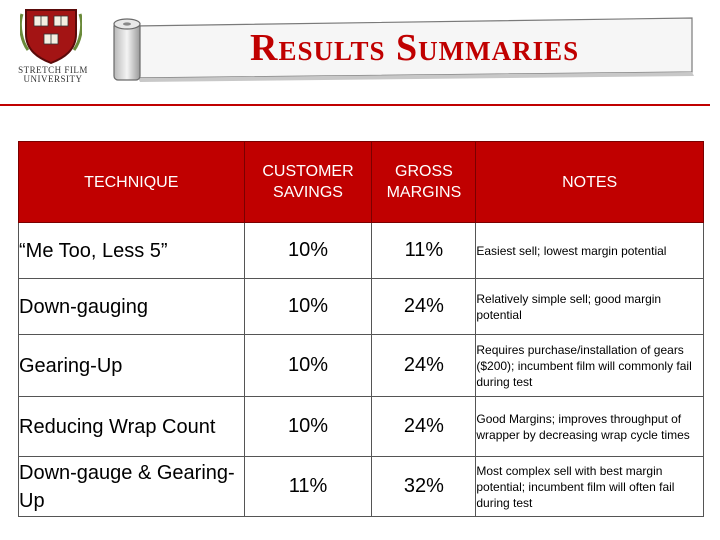 Image resolution: width=720 pixels, height=540 pixels. Describe the element at coordinates (355, 105) in the screenshot. I see `divider` at that location.